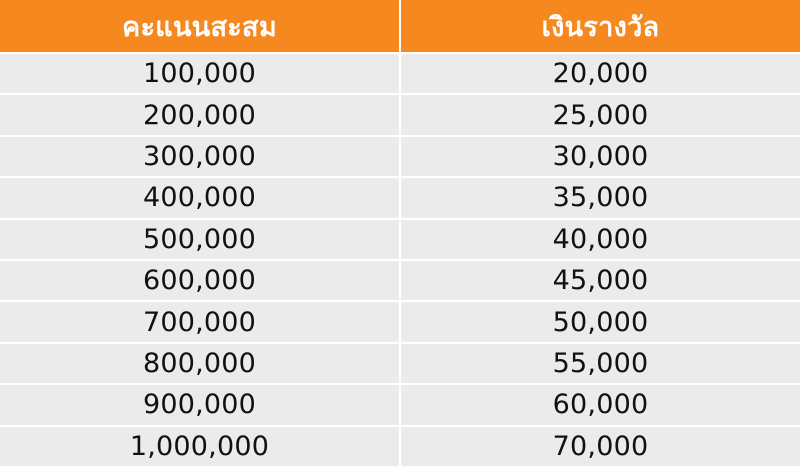 This screenshot has height=466, width=800. Describe the element at coordinates (600, 26) in the screenshot. I see `header-prize-money: เงินรางวัล` at that location.